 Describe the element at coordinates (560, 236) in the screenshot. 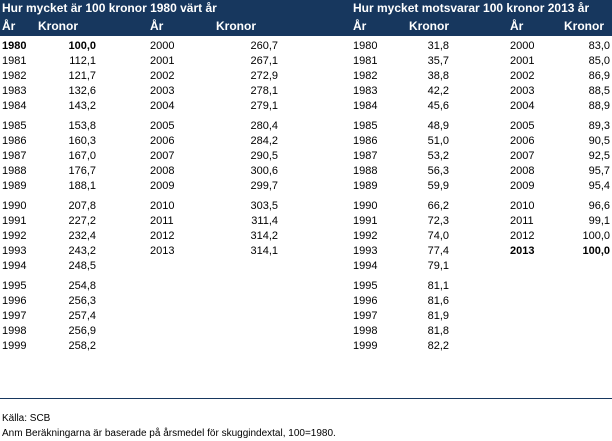

I see `table-row: 2012 100,0` at that location.